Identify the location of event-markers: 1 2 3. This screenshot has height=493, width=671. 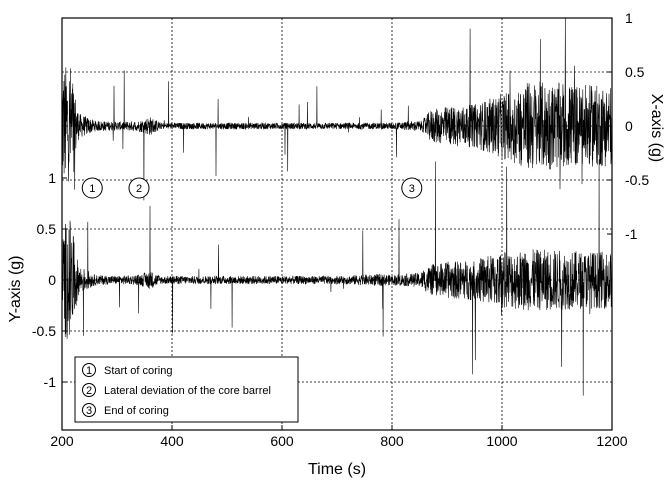
(252, 188).